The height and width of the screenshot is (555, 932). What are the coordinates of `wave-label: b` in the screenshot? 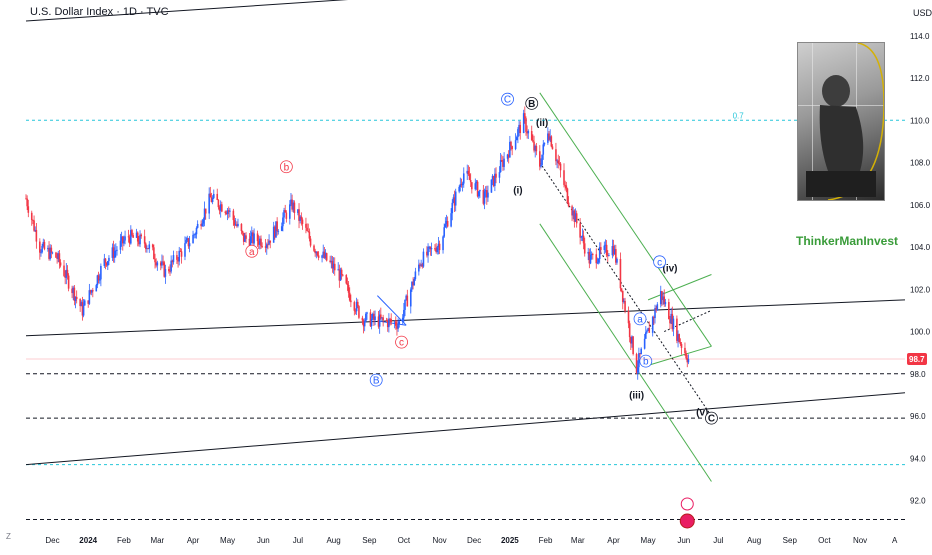 It's located at (646, 362).